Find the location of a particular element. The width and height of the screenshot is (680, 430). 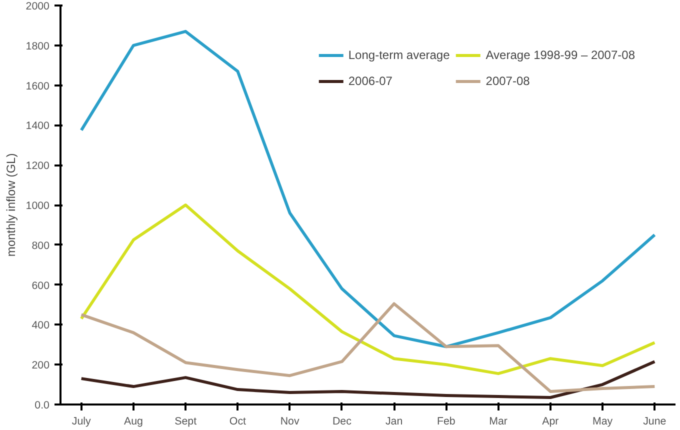

y-tick-label: 800 is located at coordinates (41, 246).